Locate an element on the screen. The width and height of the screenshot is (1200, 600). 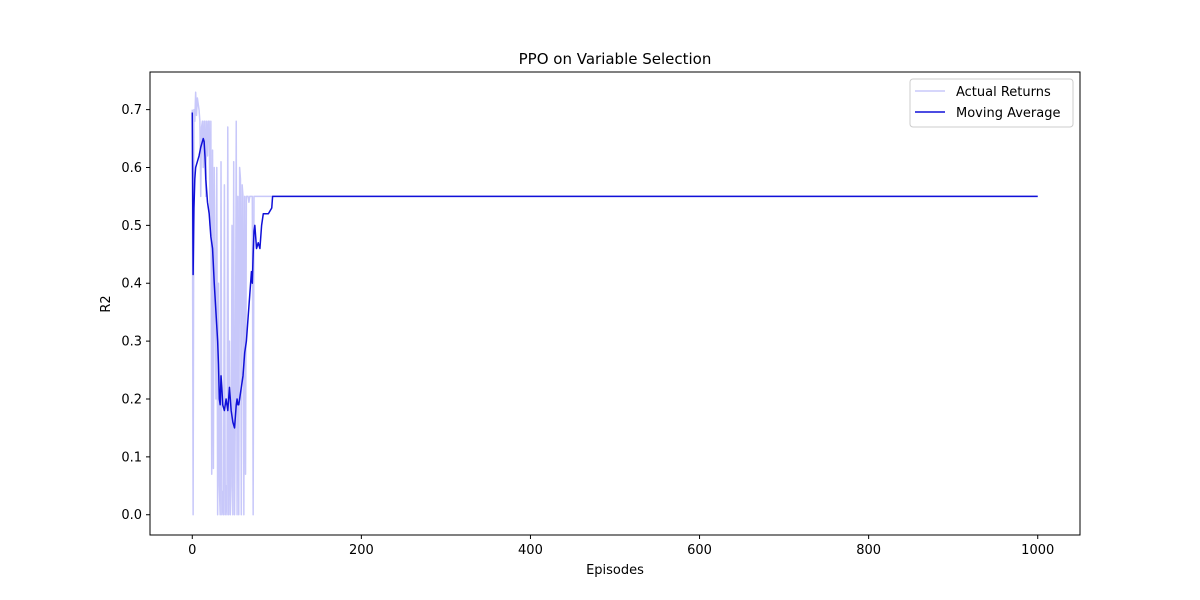
y-tick-label: 0.1 is located at coordinates (131, 457).